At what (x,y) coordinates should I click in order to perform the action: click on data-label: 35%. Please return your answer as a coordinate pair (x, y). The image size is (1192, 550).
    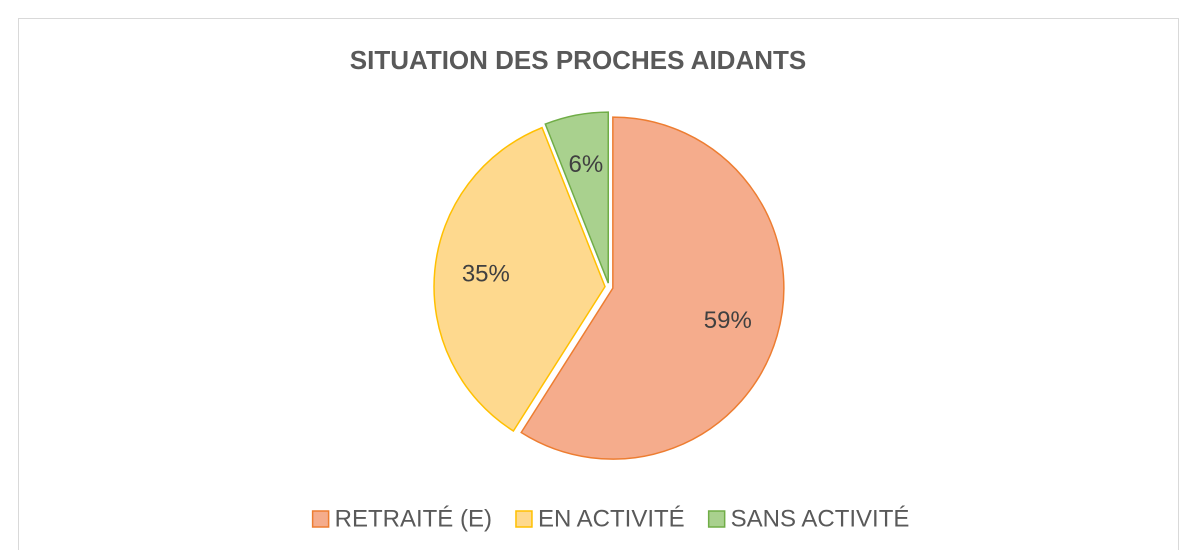
    Looking at the image, I should click on (486, 274).